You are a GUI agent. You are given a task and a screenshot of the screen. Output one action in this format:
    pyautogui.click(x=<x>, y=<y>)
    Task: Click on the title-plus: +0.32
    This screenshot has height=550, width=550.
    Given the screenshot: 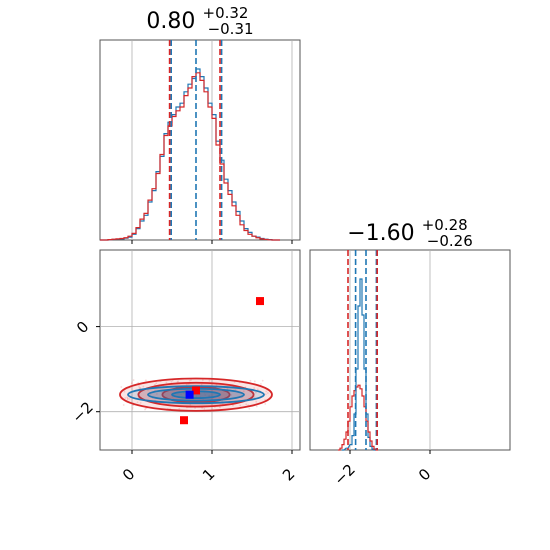 What is the action you would take?
    pyautogui.click(x=226, y=13)
    